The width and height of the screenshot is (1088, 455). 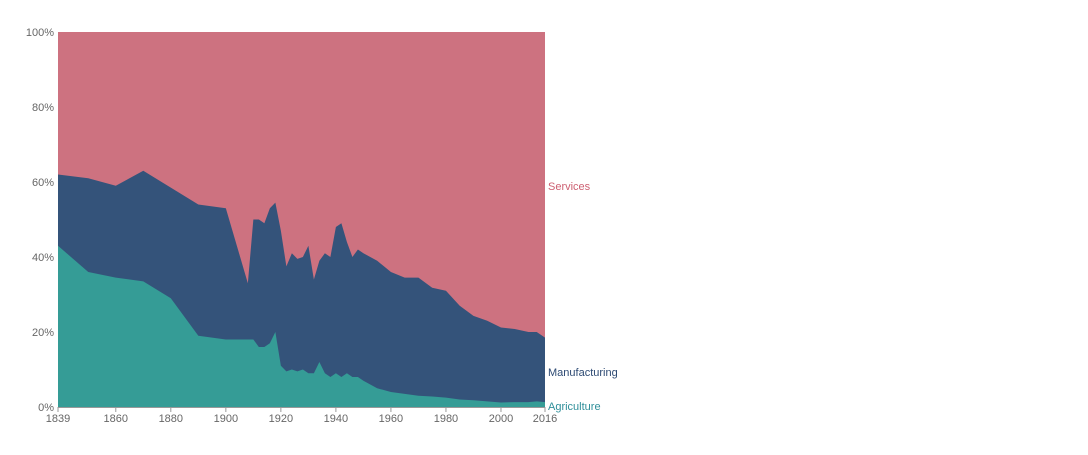 What do you see at coordinates (43, 333) in the screenshot?
I see `y-tick-label: 20%` at bounding box center [43, 333].